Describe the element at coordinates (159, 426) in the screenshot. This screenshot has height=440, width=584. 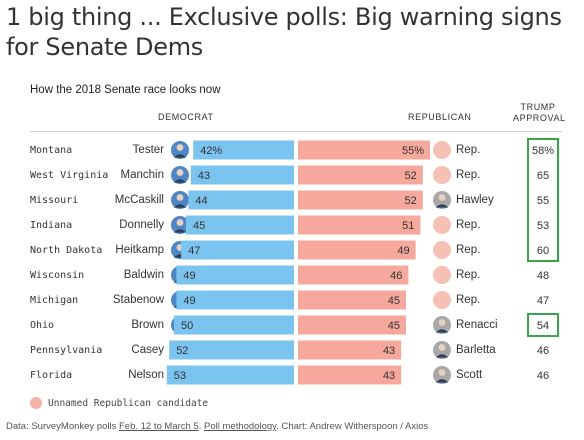
I see `poll-dates-link: Feb. 12 to March 5` at that location.